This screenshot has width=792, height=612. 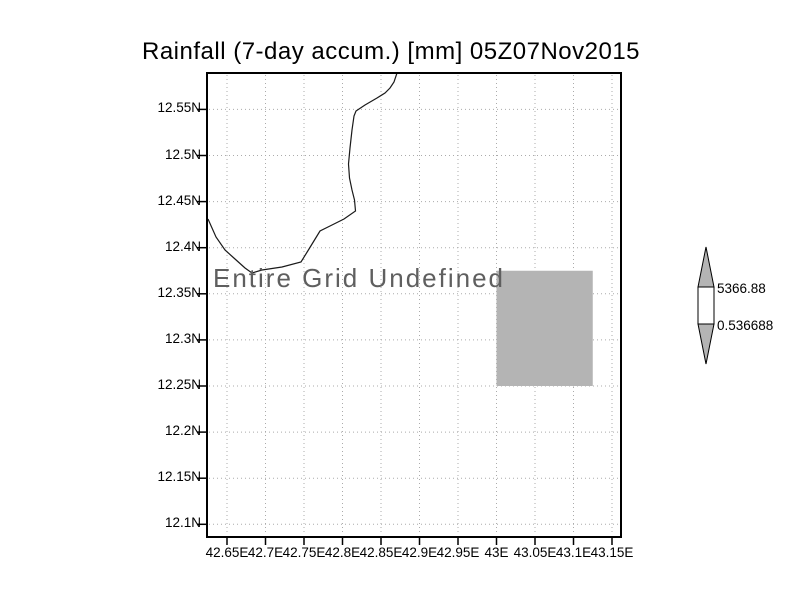 I want to click on colorbar, so click(x=706, y=305).